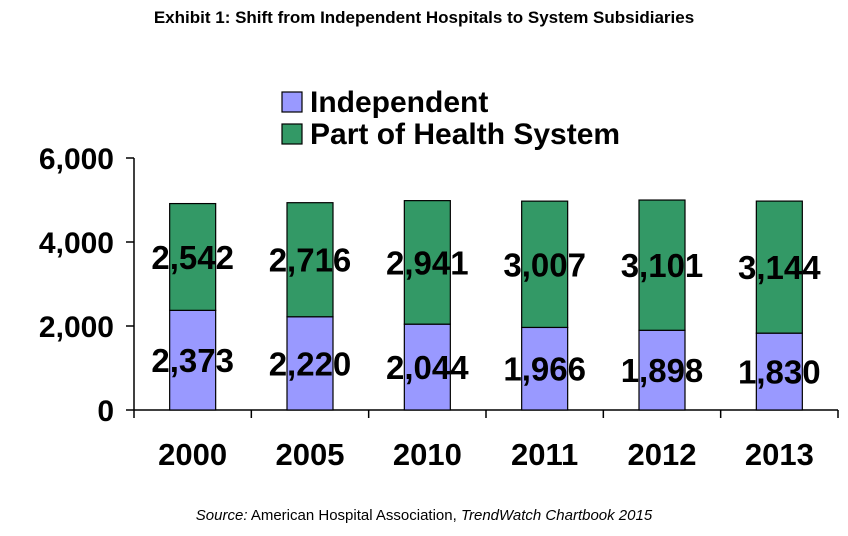  I want to click on data-label: 2,044, so click(427, 367).